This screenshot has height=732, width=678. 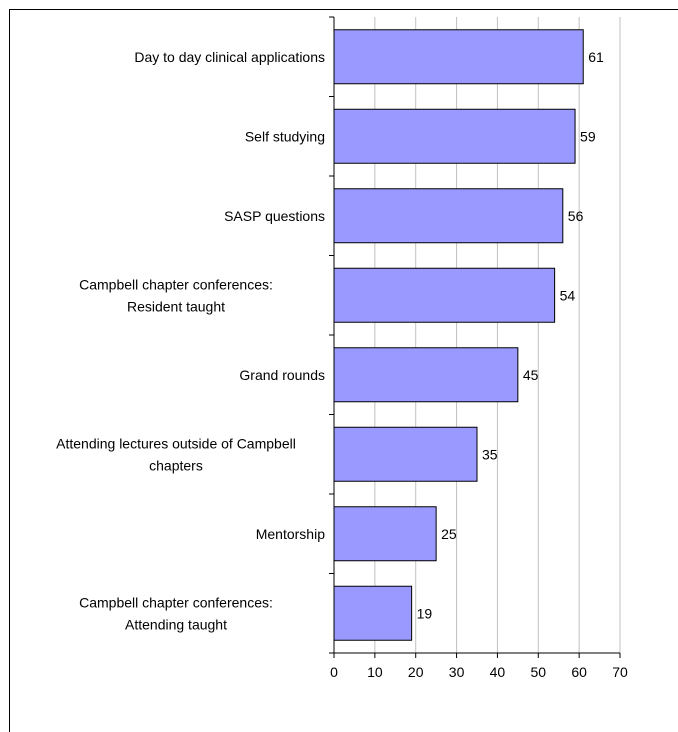 I want to click on x-tick-label-20: 20, so click(x=416, y=672).